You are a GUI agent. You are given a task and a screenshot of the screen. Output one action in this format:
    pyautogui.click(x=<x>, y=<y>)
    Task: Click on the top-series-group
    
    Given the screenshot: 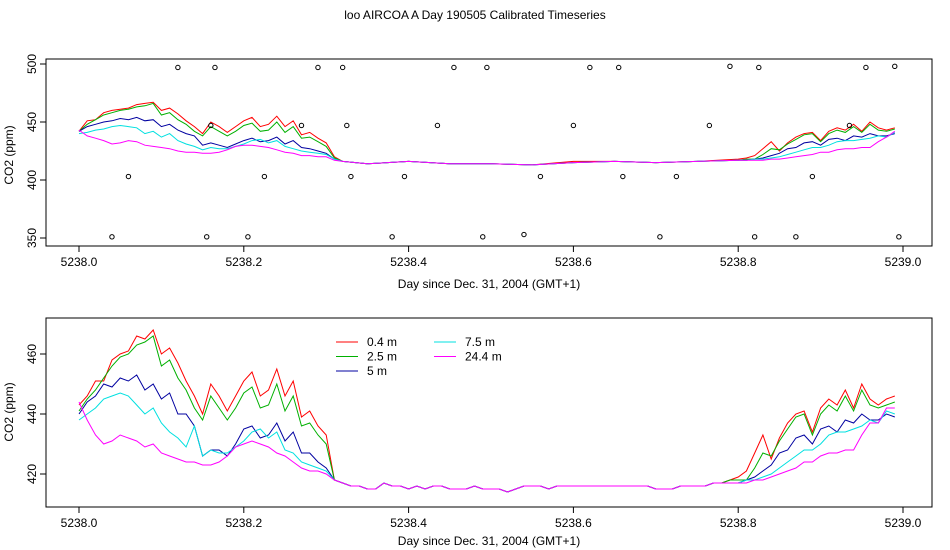 What is the action you would take?
    pyautogui.click(x=487, y=133)
    